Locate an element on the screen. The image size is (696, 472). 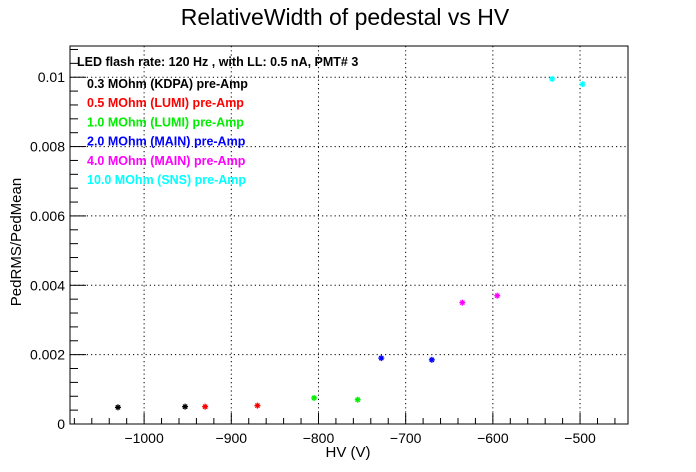
y-axis-label: PedRMS/PedMean is located at coordinates (16, 242).